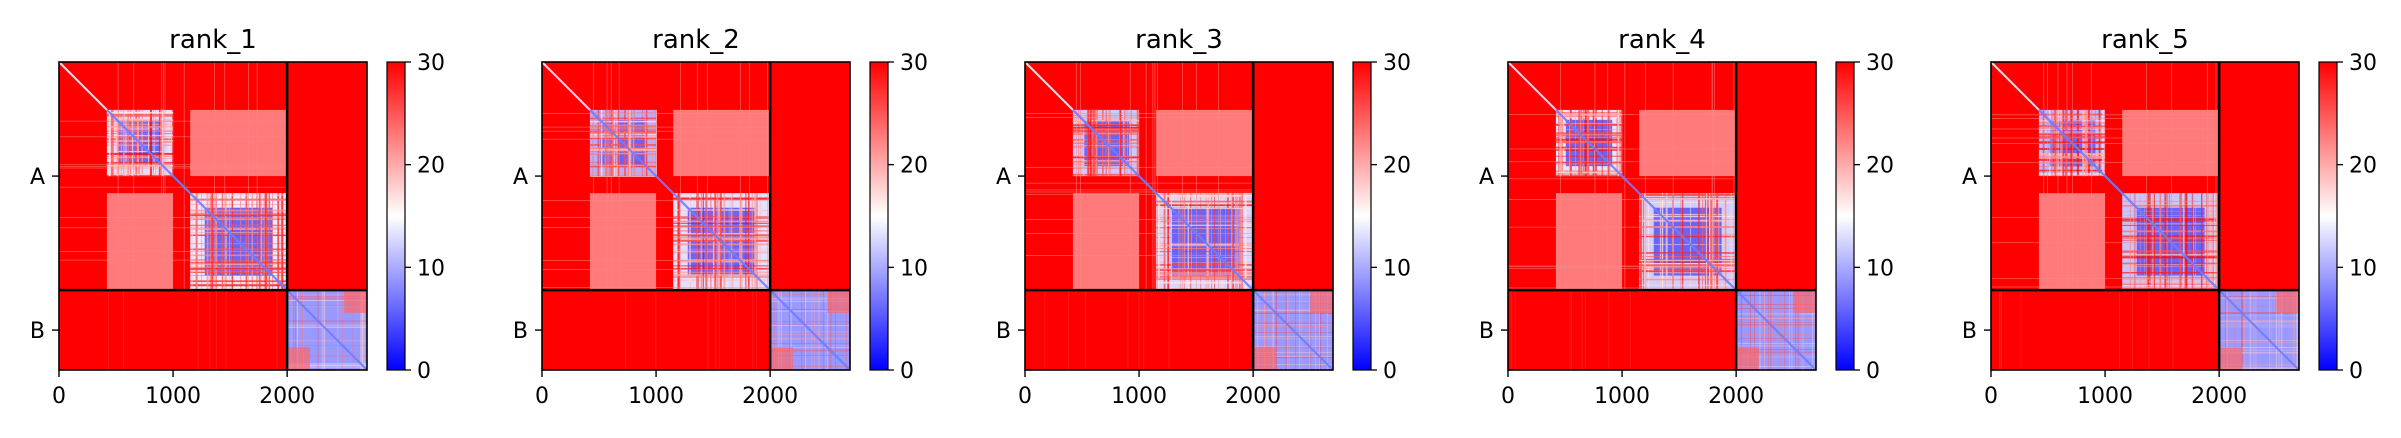 The height and width of the screenshot is (438, 2401). What do you see at coordinates (1049, 86) in the screenshot?
I see `diagonal-tail` at bounding box center [1049, 86].